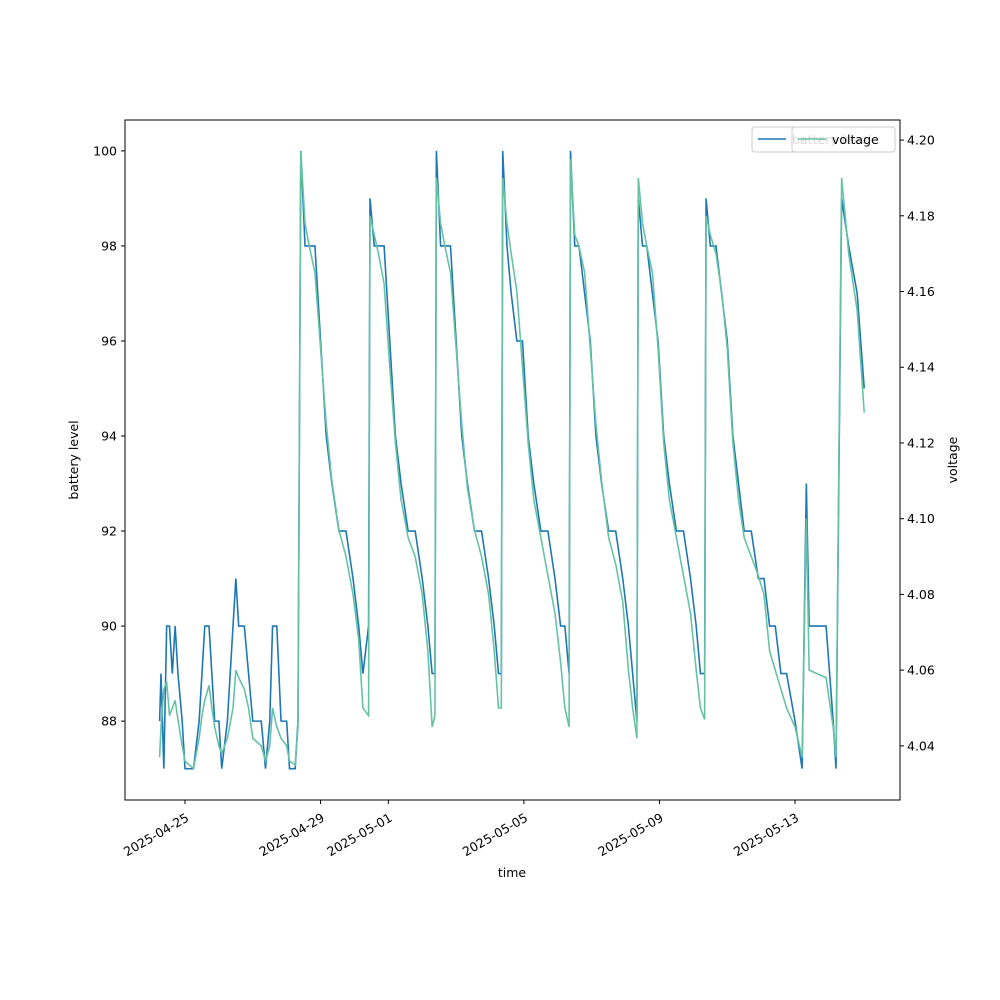  Describe the element at coordinates (109, 245) in the screenshot. I see `y-tick-label: 98` at that location.